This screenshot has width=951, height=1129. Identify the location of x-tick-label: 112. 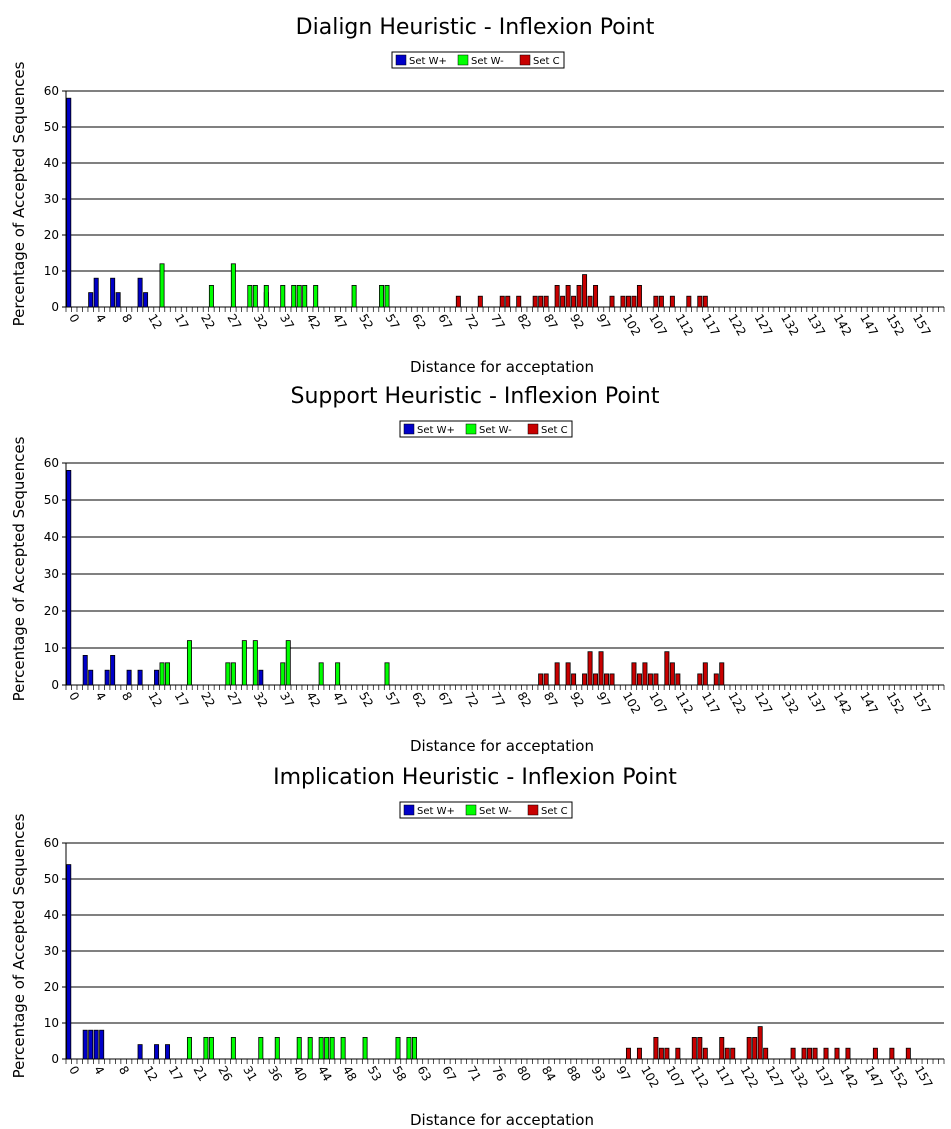
(700, 1077).